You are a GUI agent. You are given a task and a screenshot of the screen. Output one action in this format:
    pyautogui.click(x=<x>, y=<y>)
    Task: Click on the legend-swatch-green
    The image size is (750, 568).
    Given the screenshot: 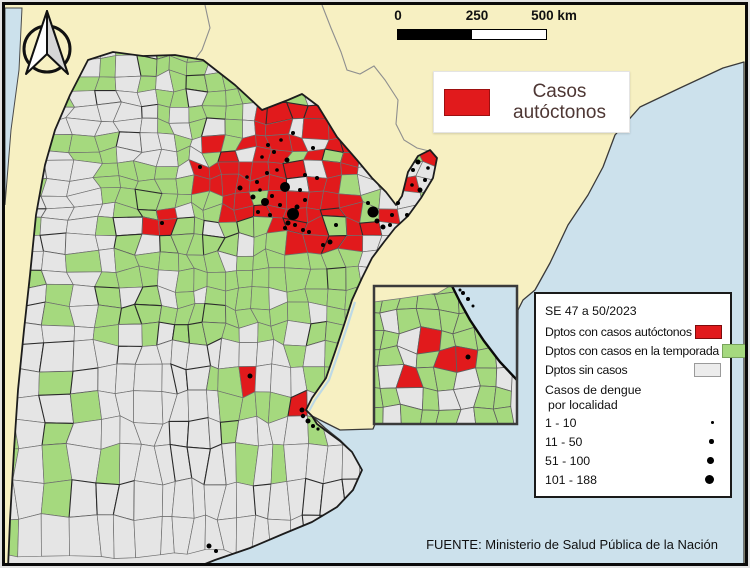 What is the action you would take?
    pyautogui.click(x=735, y=351)
    